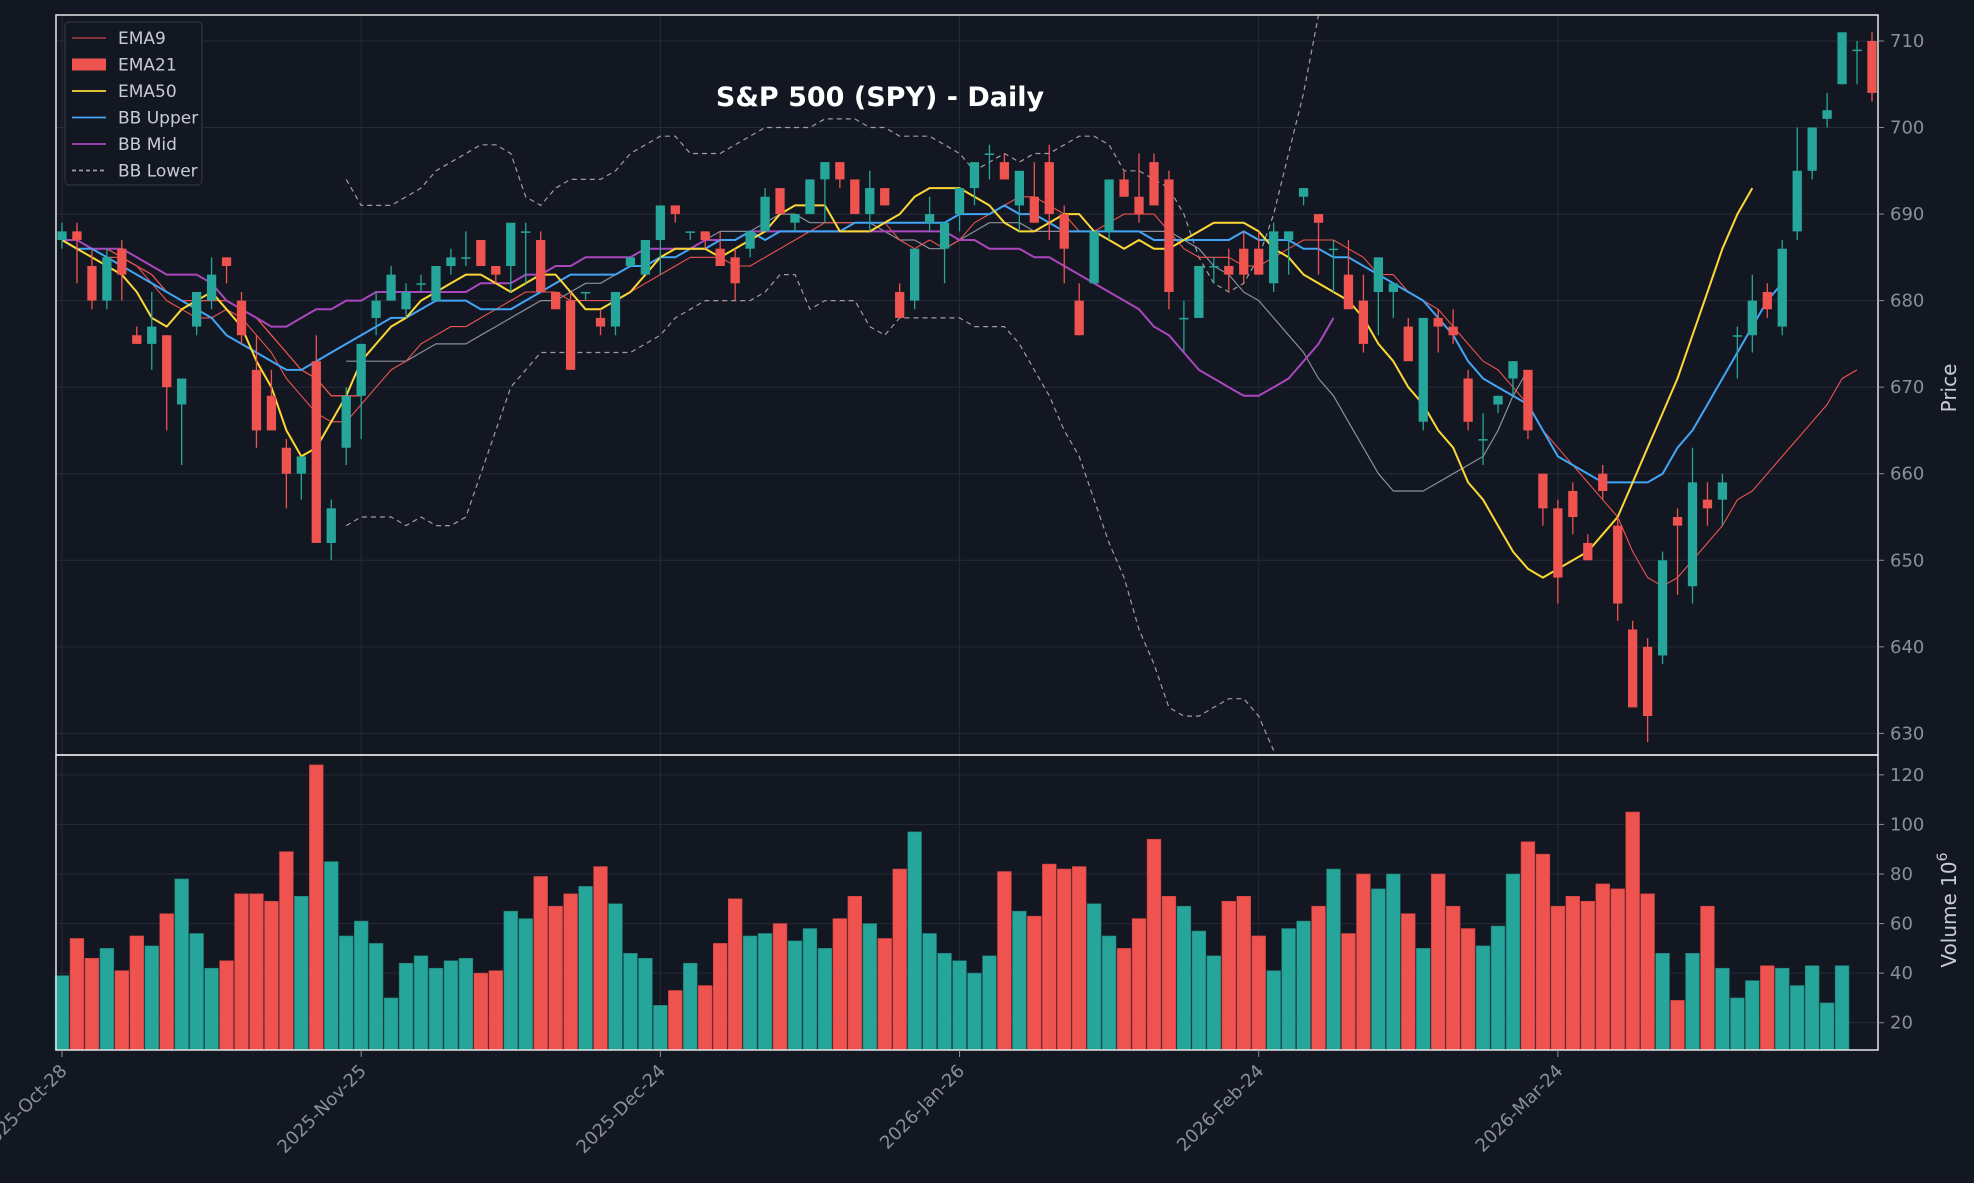 Image resolution: width=1974 pixels, height=1183 pixels. I want to click on price-tick-label: 630, so click(1907, 733).